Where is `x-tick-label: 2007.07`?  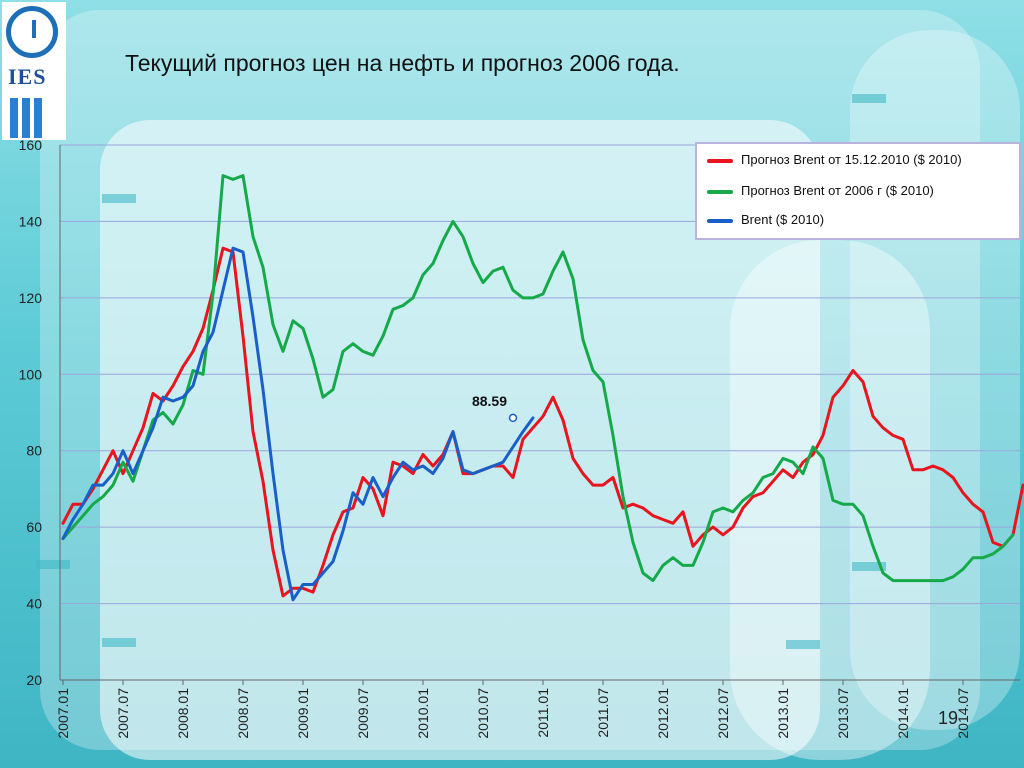 x-tick-label: 2007.07 is located at coordinates (123, 713).